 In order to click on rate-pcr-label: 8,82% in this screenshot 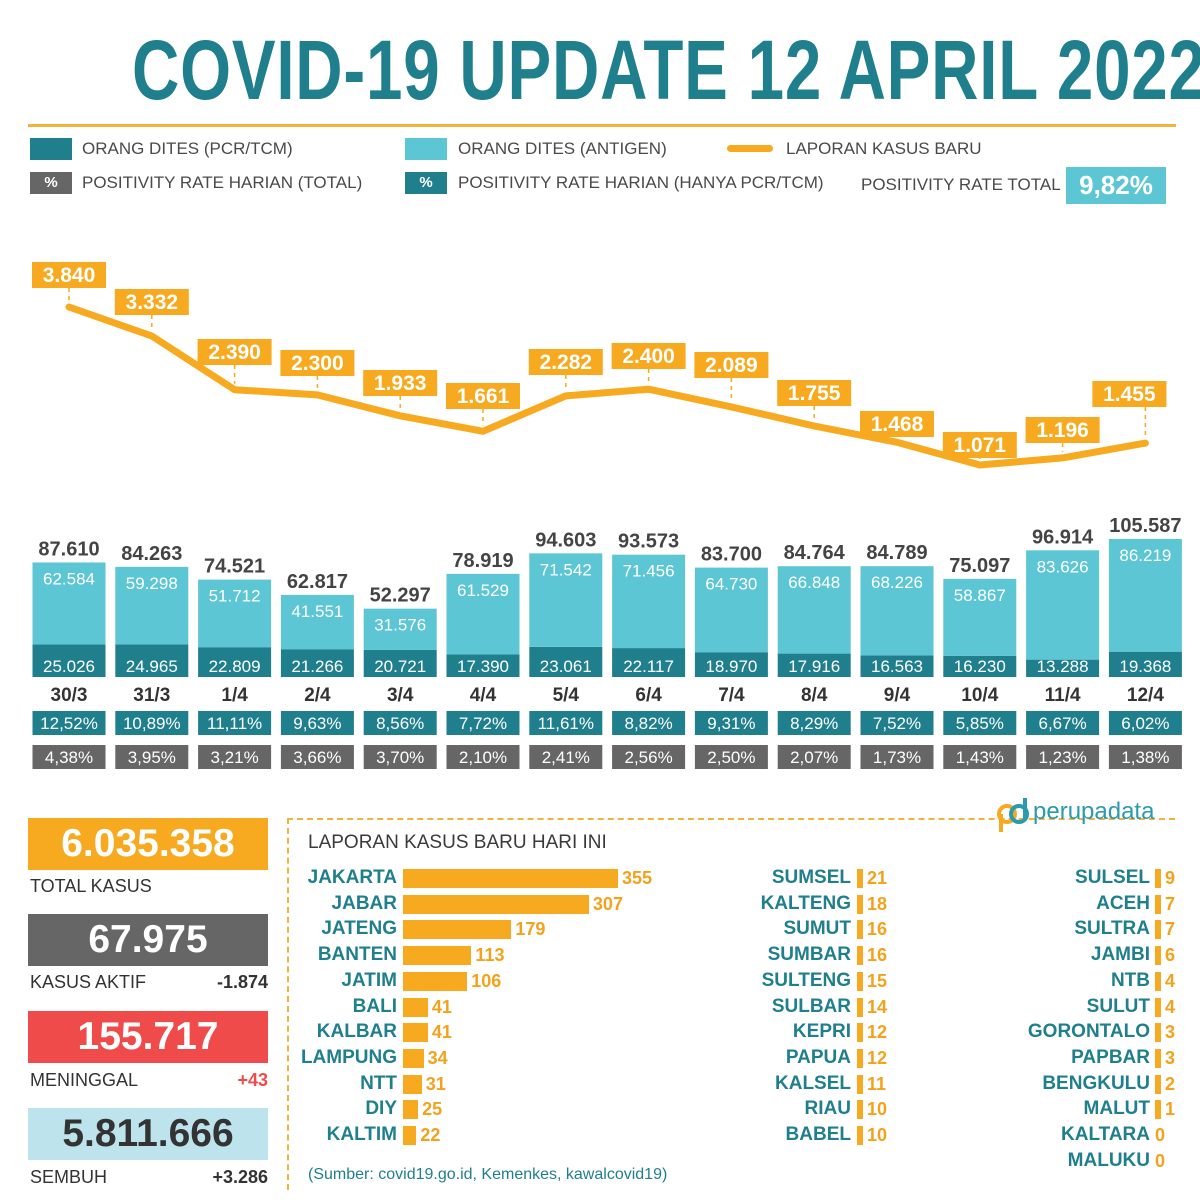, I will do `click(648, 723)`.